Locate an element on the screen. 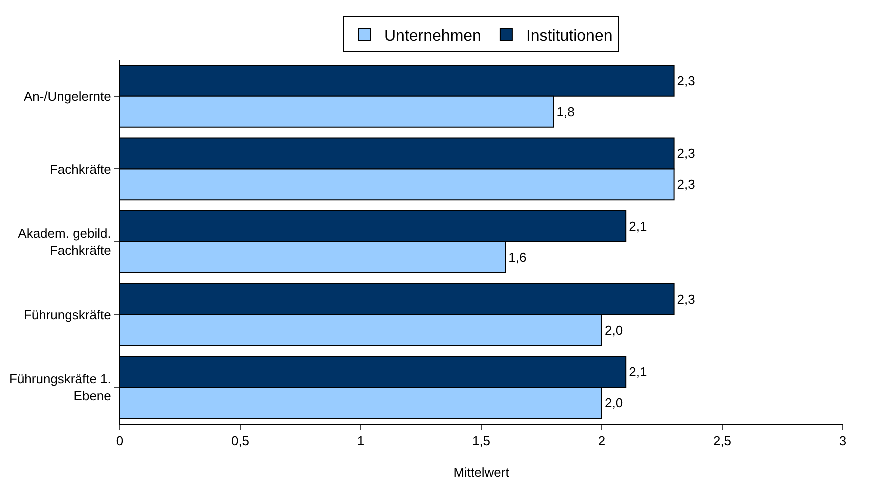 This screenshot has width=873, height=488. x-tick-label: 2,5 is located at coordinates (722, 441).